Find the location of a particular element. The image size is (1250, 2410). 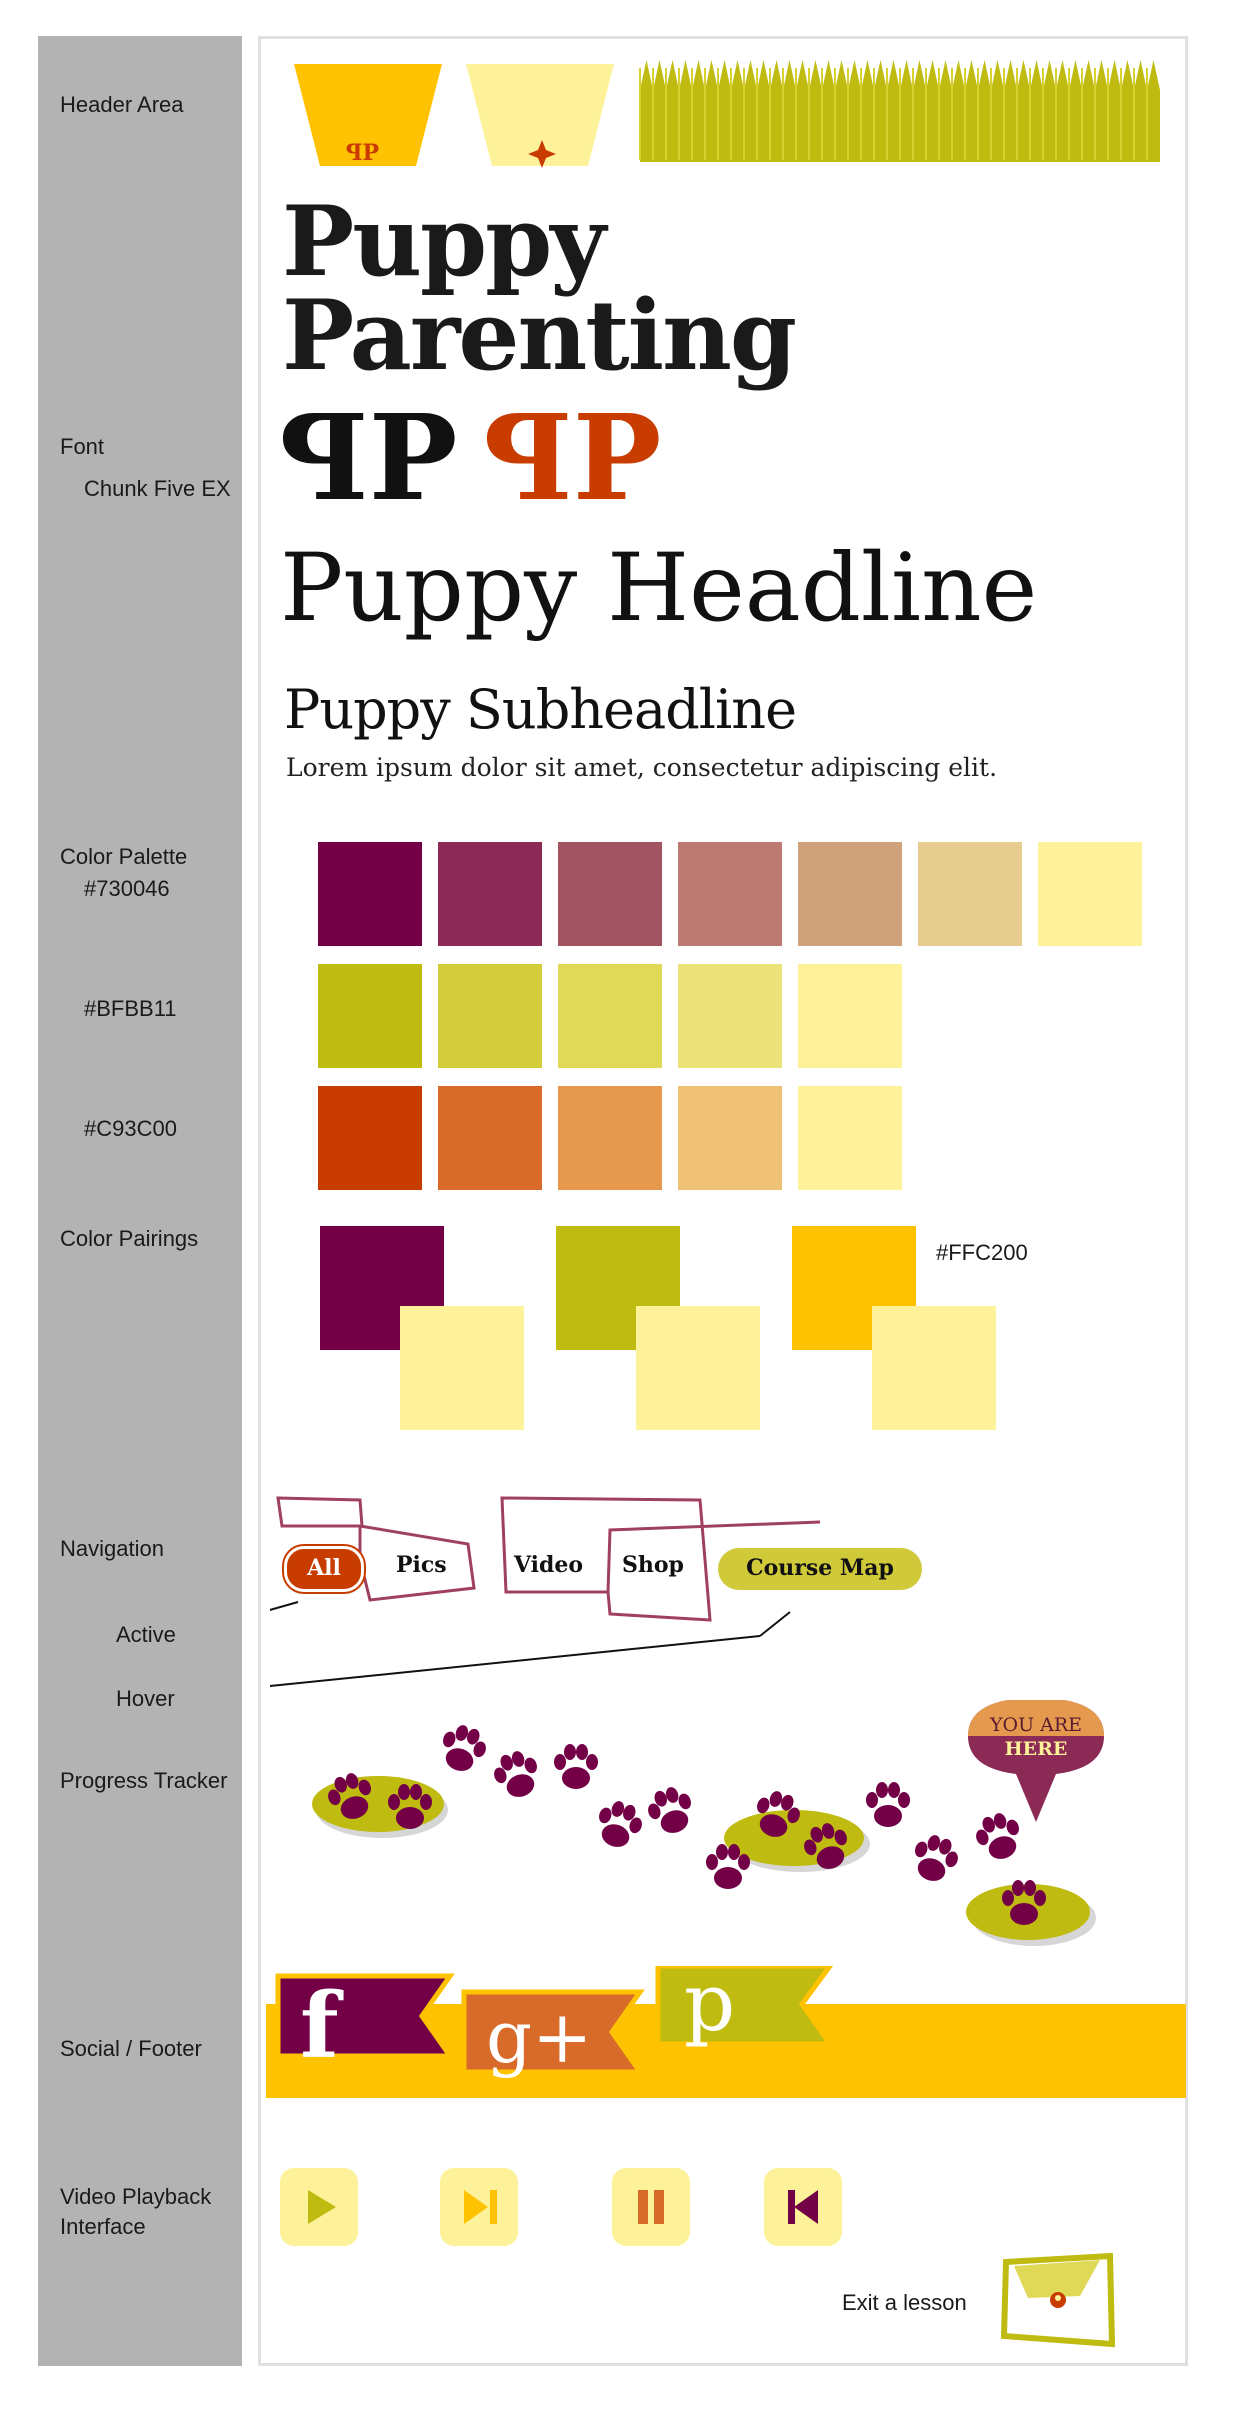

nav-shop: Shop is located at coordinates (653, 1565).